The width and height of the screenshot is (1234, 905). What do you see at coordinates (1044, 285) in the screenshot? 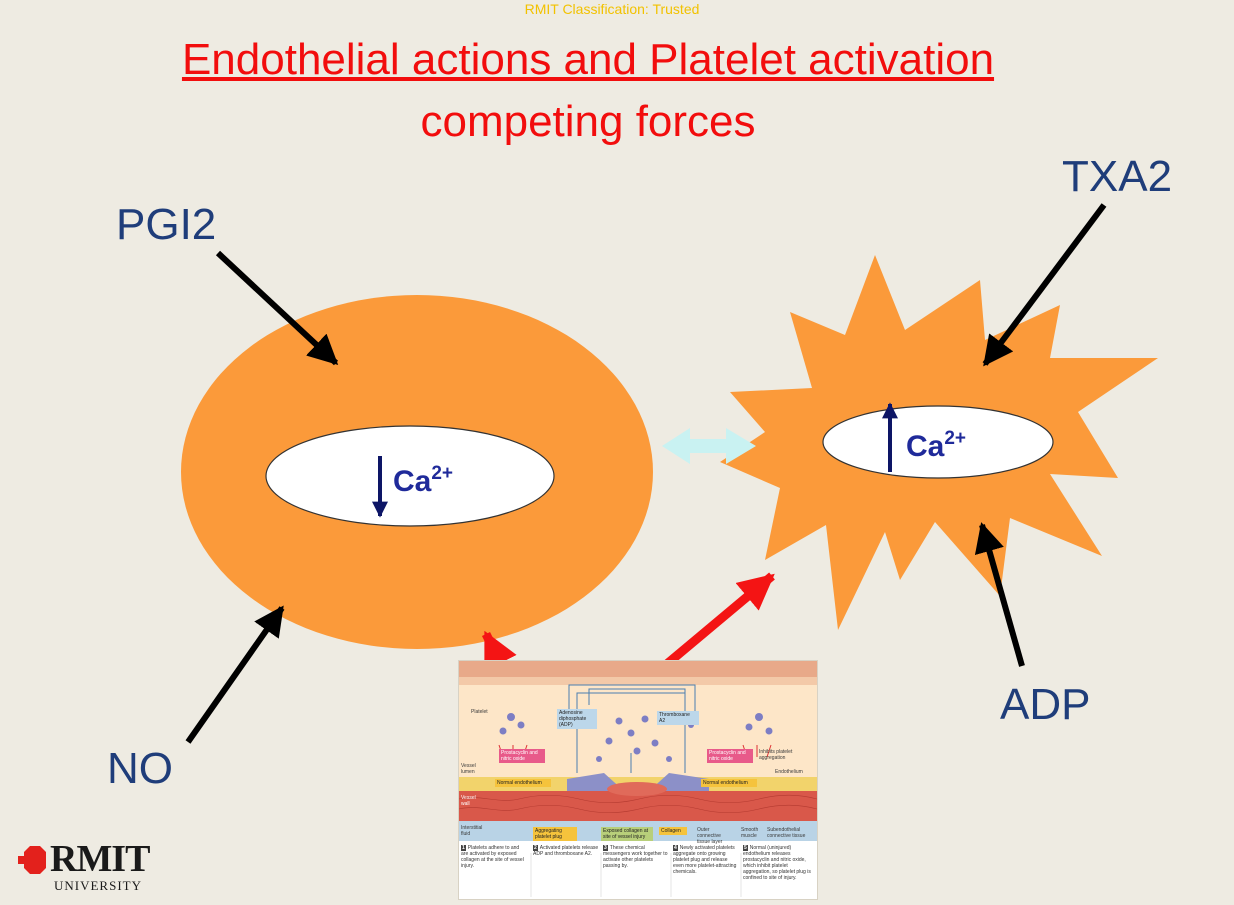
I see `txa2-arrow` at bounding box center [1044, 285].